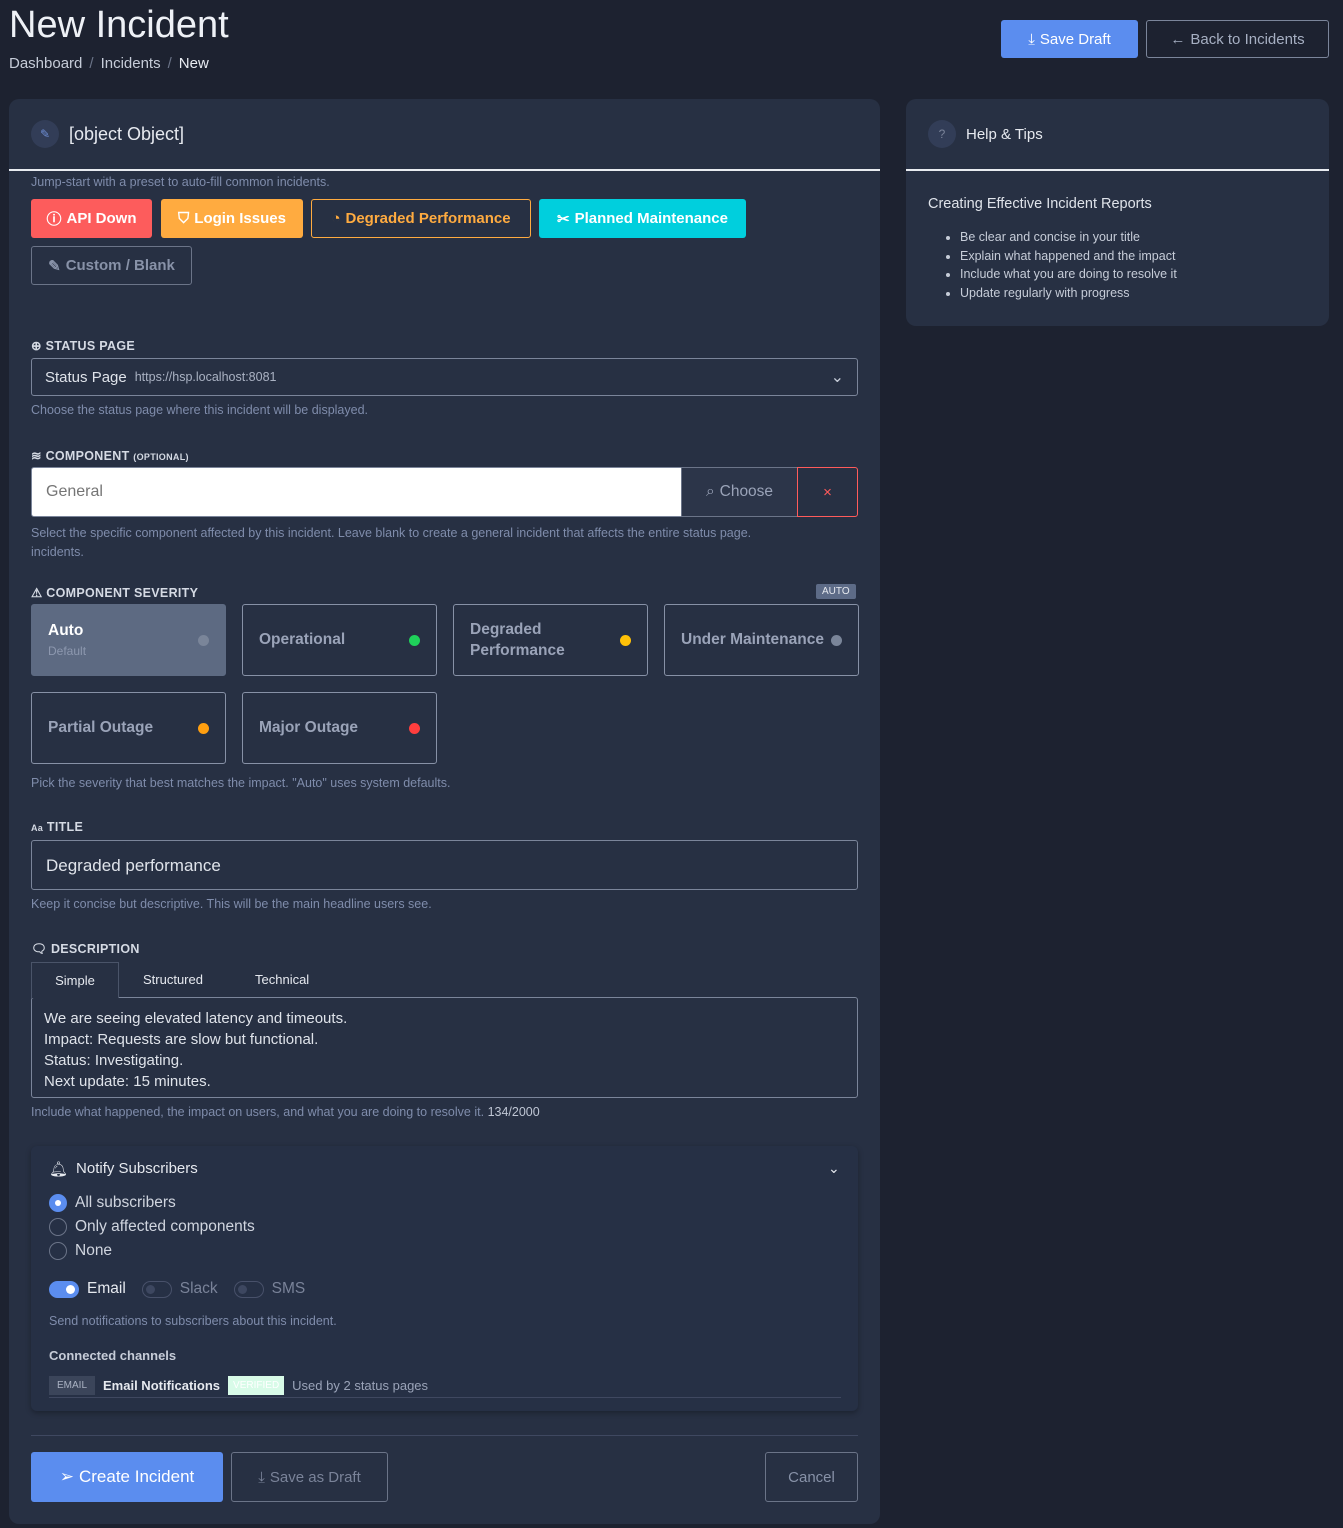  I want to click on gauge-icon: ◔, so click(336, 218).